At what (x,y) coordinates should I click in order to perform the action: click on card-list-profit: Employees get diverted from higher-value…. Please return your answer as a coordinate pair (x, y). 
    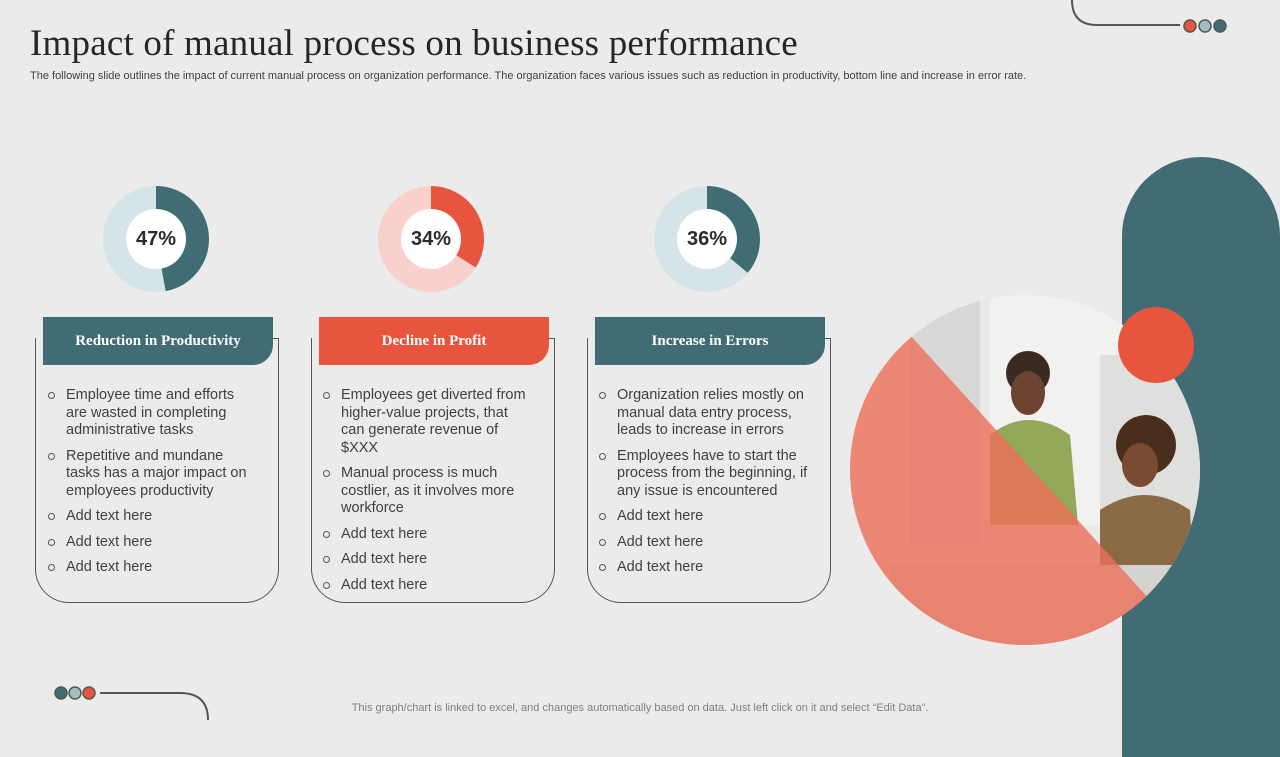
    Looking at the image, I should click on (422, 494).